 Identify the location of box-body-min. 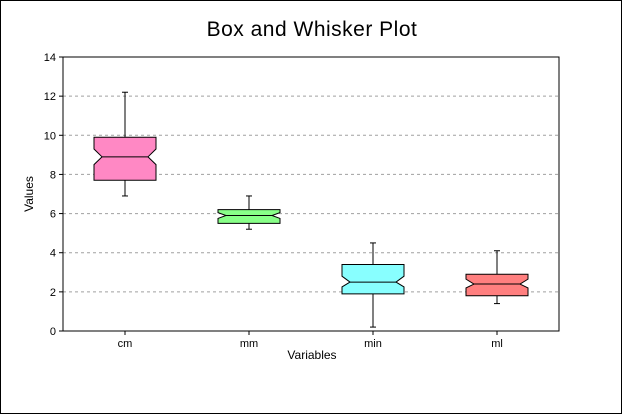
(373, 279).